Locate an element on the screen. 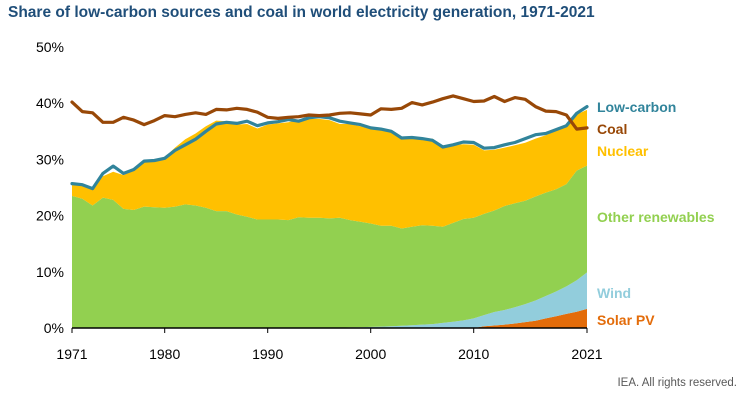 This screenshot has width=747, height=406. series-label-solar-pv: Solar PV is located at coordinates (626, 320).